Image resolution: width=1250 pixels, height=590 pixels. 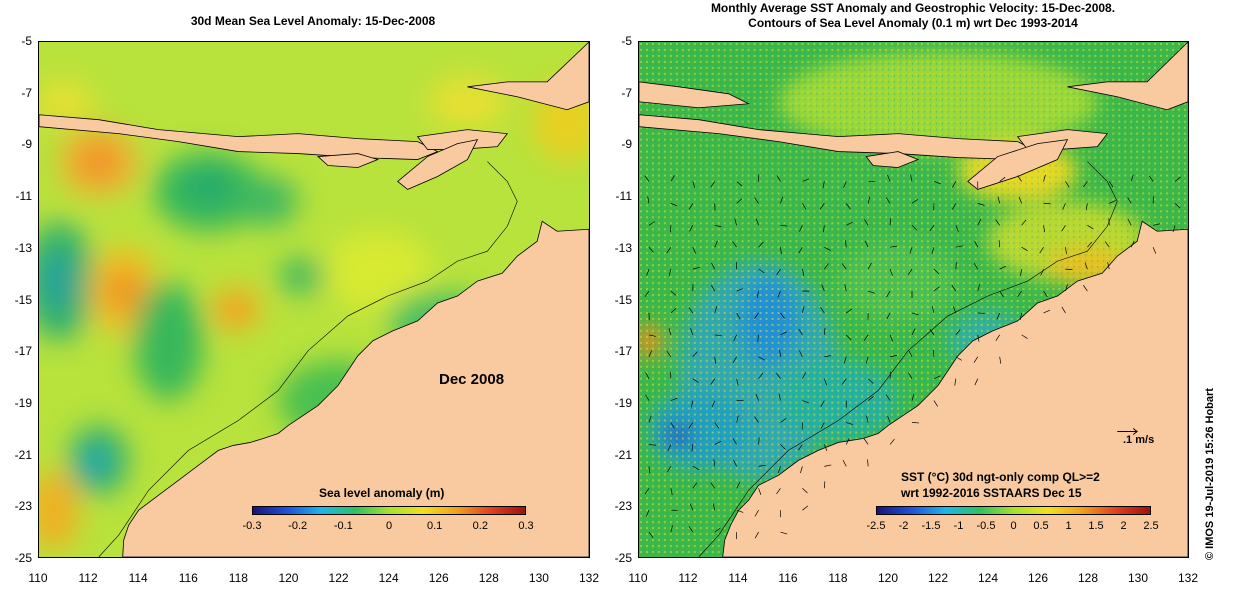 What do you see at coordinates (480, 526) in the screenshot?
I see `colorbar-tick-label: 0.2` at bounding box center [480, 526].